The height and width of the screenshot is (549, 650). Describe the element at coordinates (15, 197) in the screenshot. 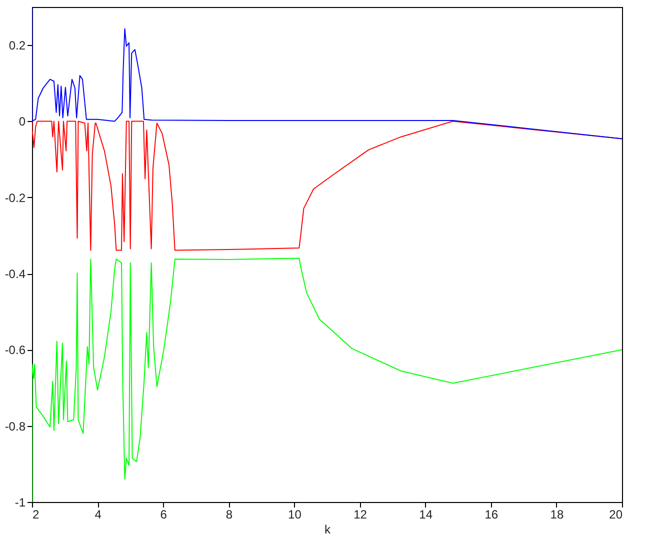

I see `y-tick-label: -0.2` at that location.